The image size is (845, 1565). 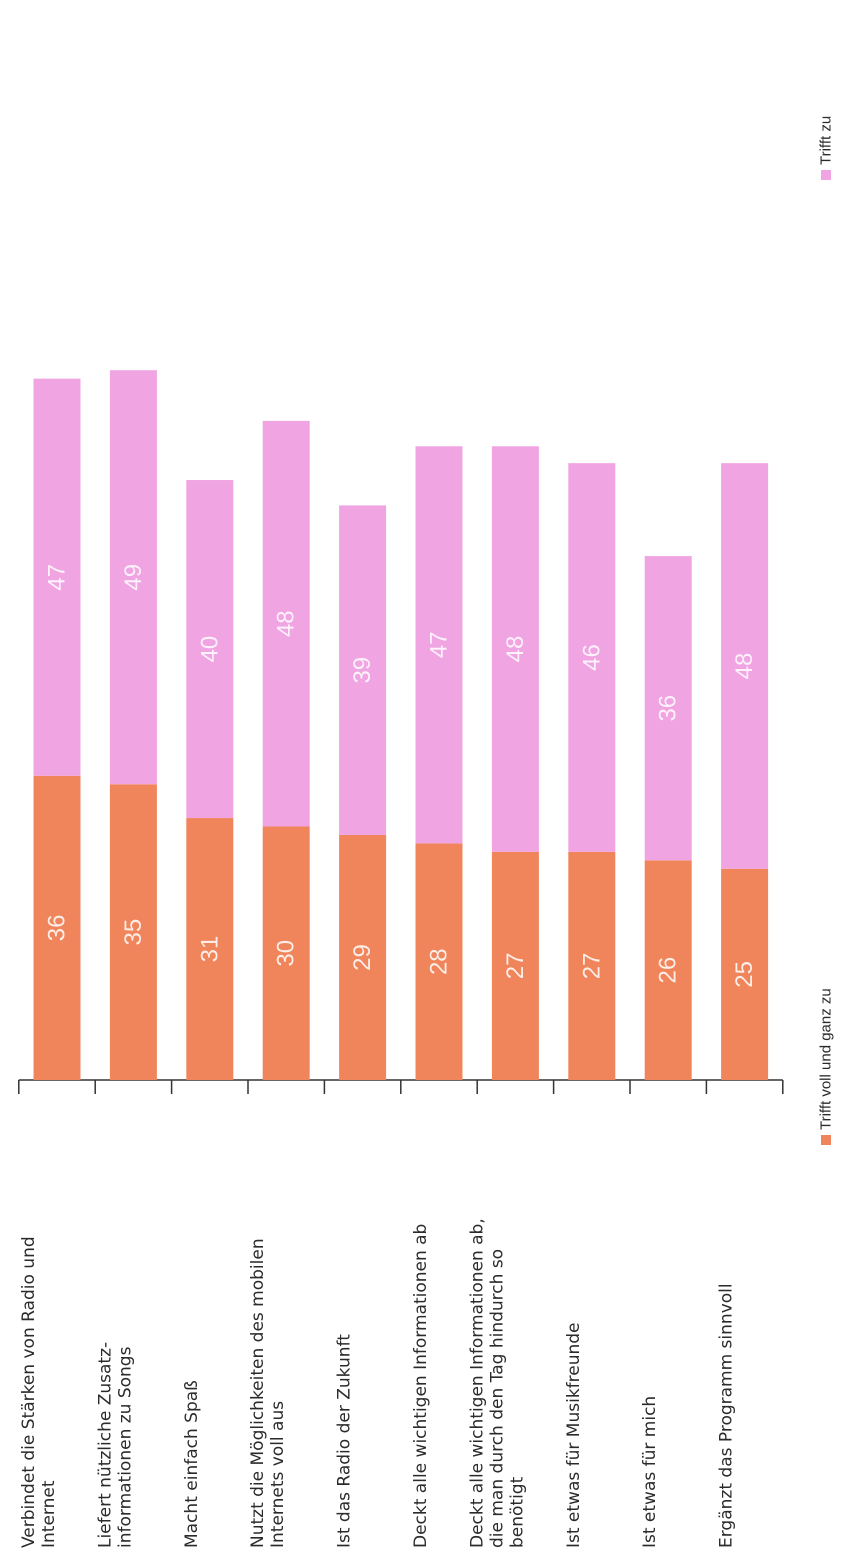 What do you see at coordinates (826, 140) in the screenshot?
I see `legend-label: Trifft zu` at bounding box center [826, 140].